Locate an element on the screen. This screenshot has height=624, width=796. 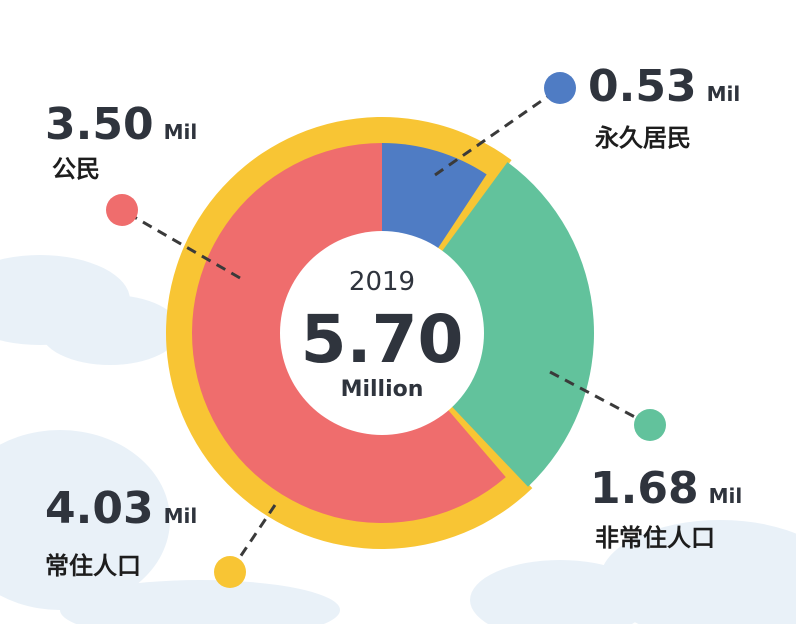
value-label: 0.53 is located at coordinates (642, 86).